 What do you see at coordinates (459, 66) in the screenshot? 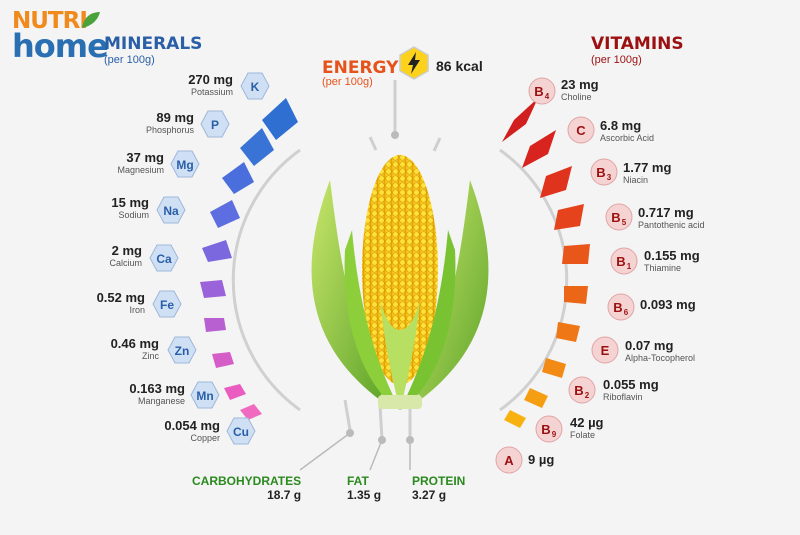
I see `energy-value: 86 kcal` at bounding box center [459, 66].